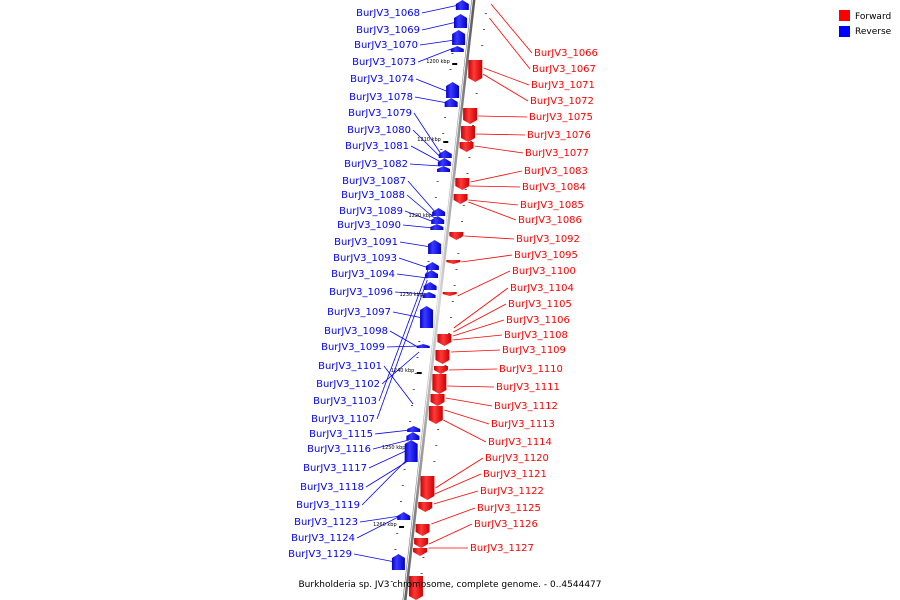 This screenshot has width=900, height=600. I want to click on reverse-gene-label: BurJV3_1089, so click(371, 211).